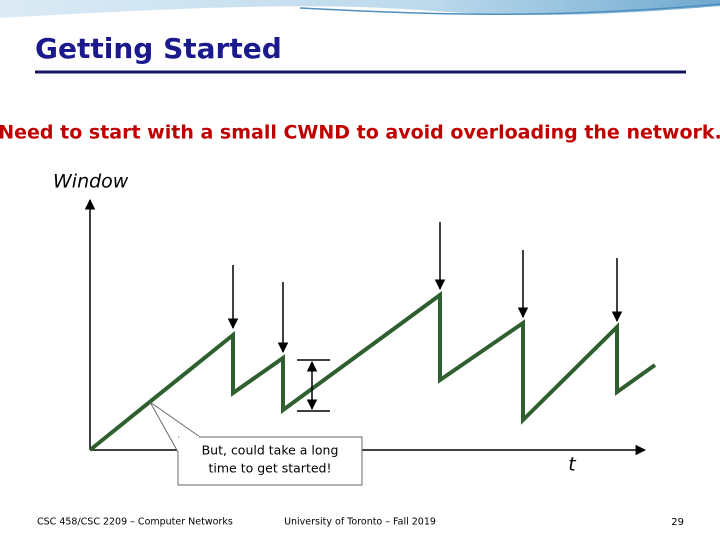 The width and height of the screenshot is (720, 540). What do you see at coordinates (313, 385) in the screenshot?
I see `range-marker` at bounding box center [313, 385].